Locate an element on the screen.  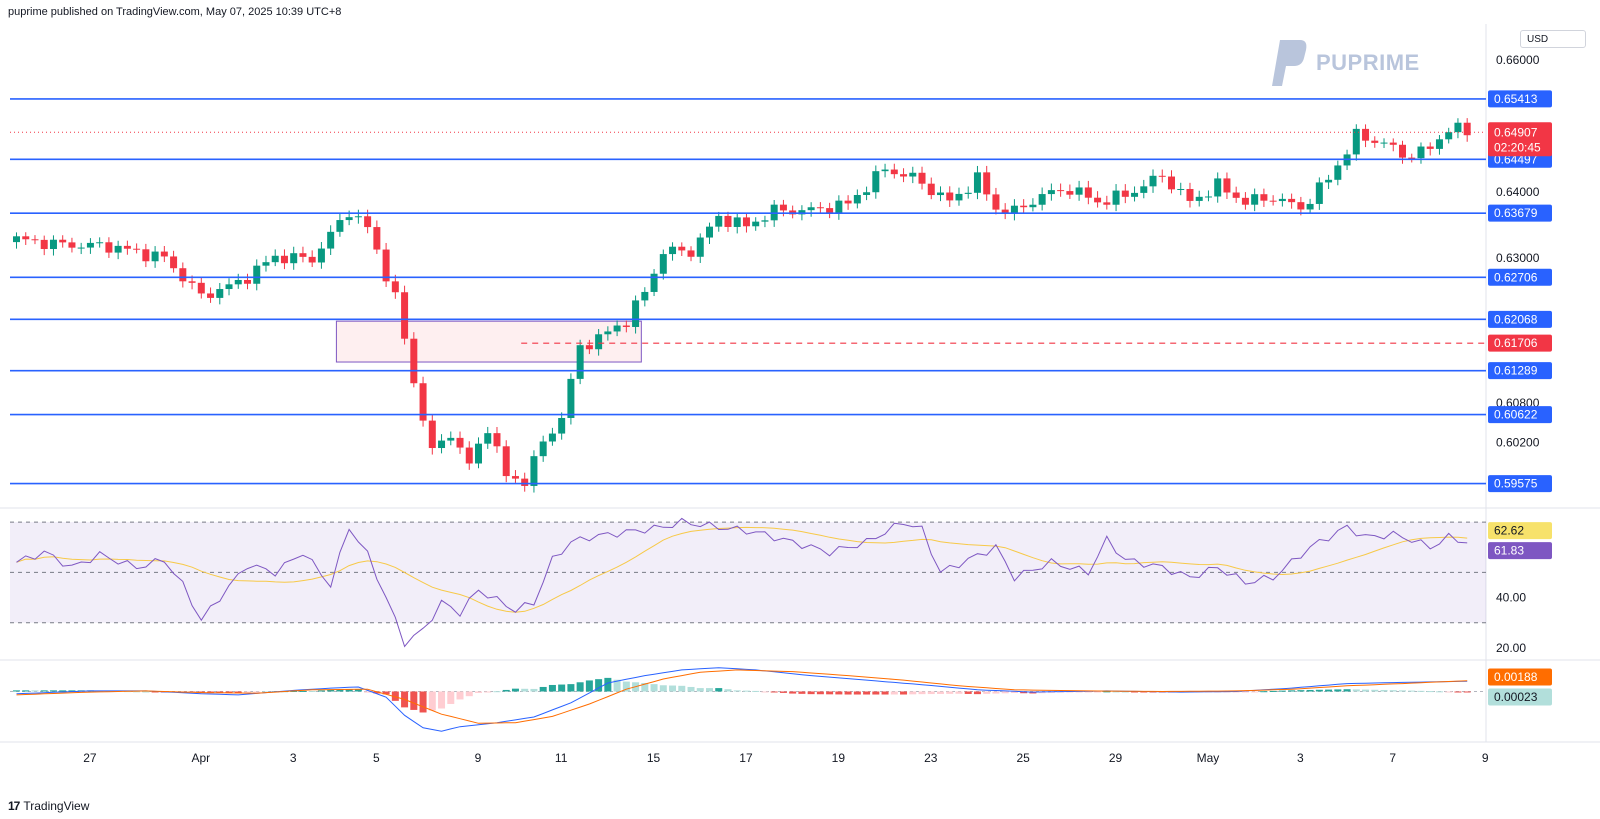
price-axis-tick: 0.64000 is located at coordinates (1518, 192).